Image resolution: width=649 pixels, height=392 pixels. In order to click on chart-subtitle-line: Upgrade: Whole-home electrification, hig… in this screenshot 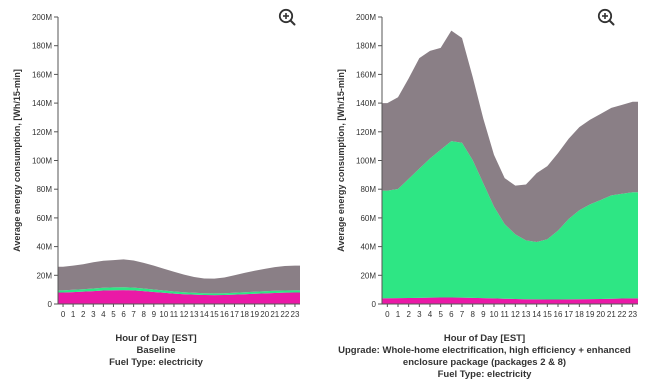, I will do `click(484, 356)`.